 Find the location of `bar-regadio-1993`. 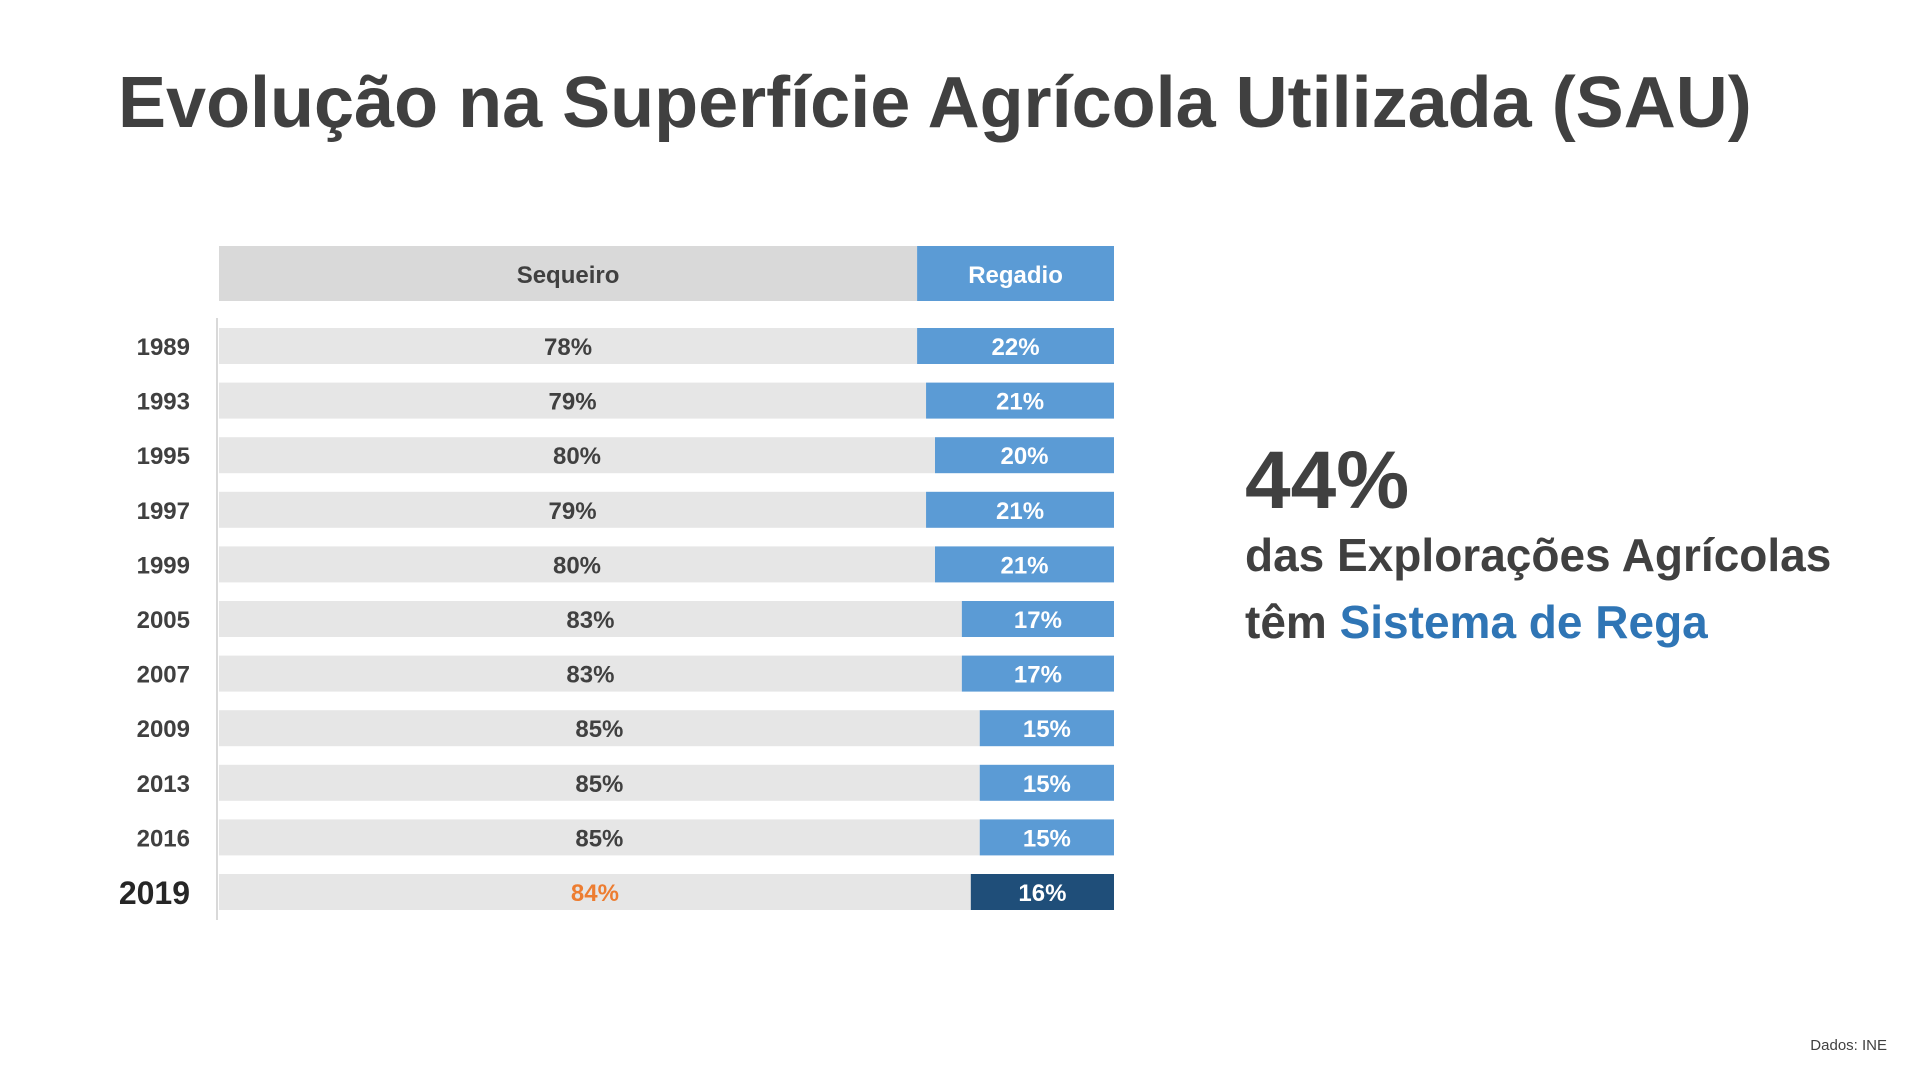

bar-regadio-1993 is located at coordinates (1020, 400).